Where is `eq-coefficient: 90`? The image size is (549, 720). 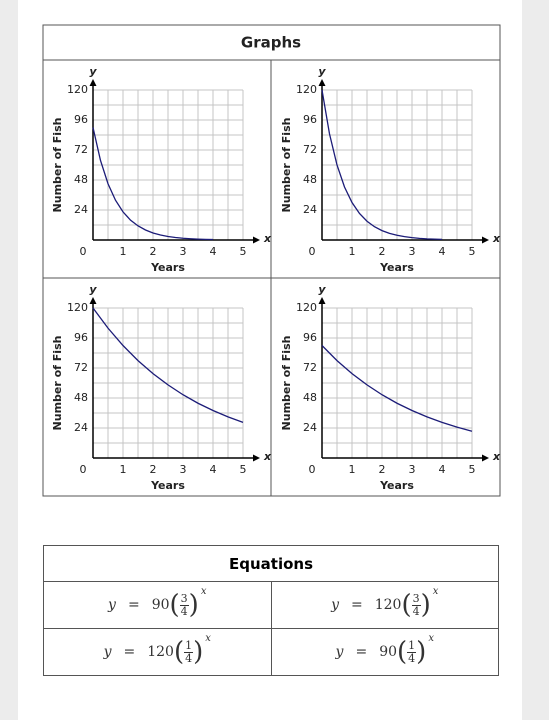
eq-coefficient: 90 is located at coordinates (388, 652).